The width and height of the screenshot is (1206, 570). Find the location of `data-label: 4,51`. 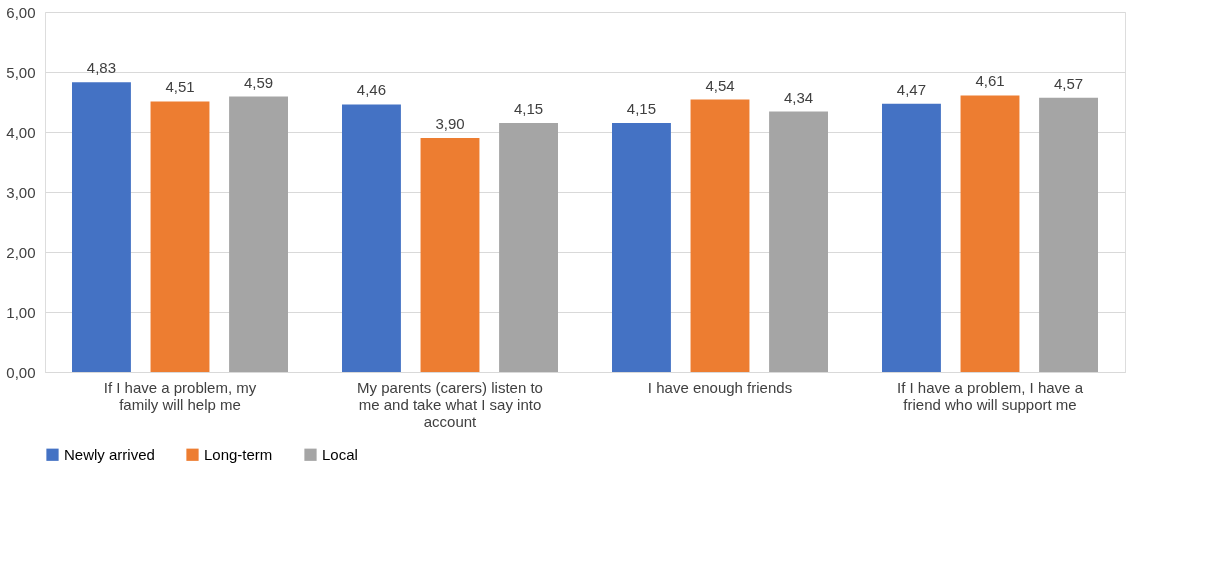

data-label: 4,51 is located at coordinates (180, 87).